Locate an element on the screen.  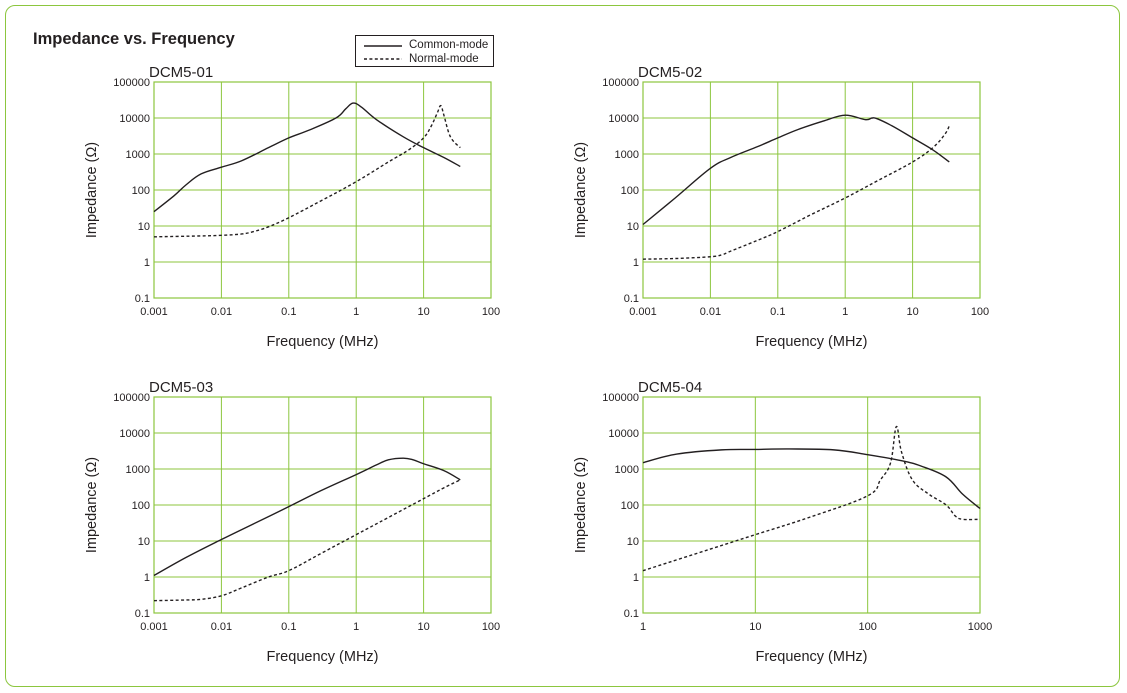
dashed-line-swatch is located at coordinates (383, 59).